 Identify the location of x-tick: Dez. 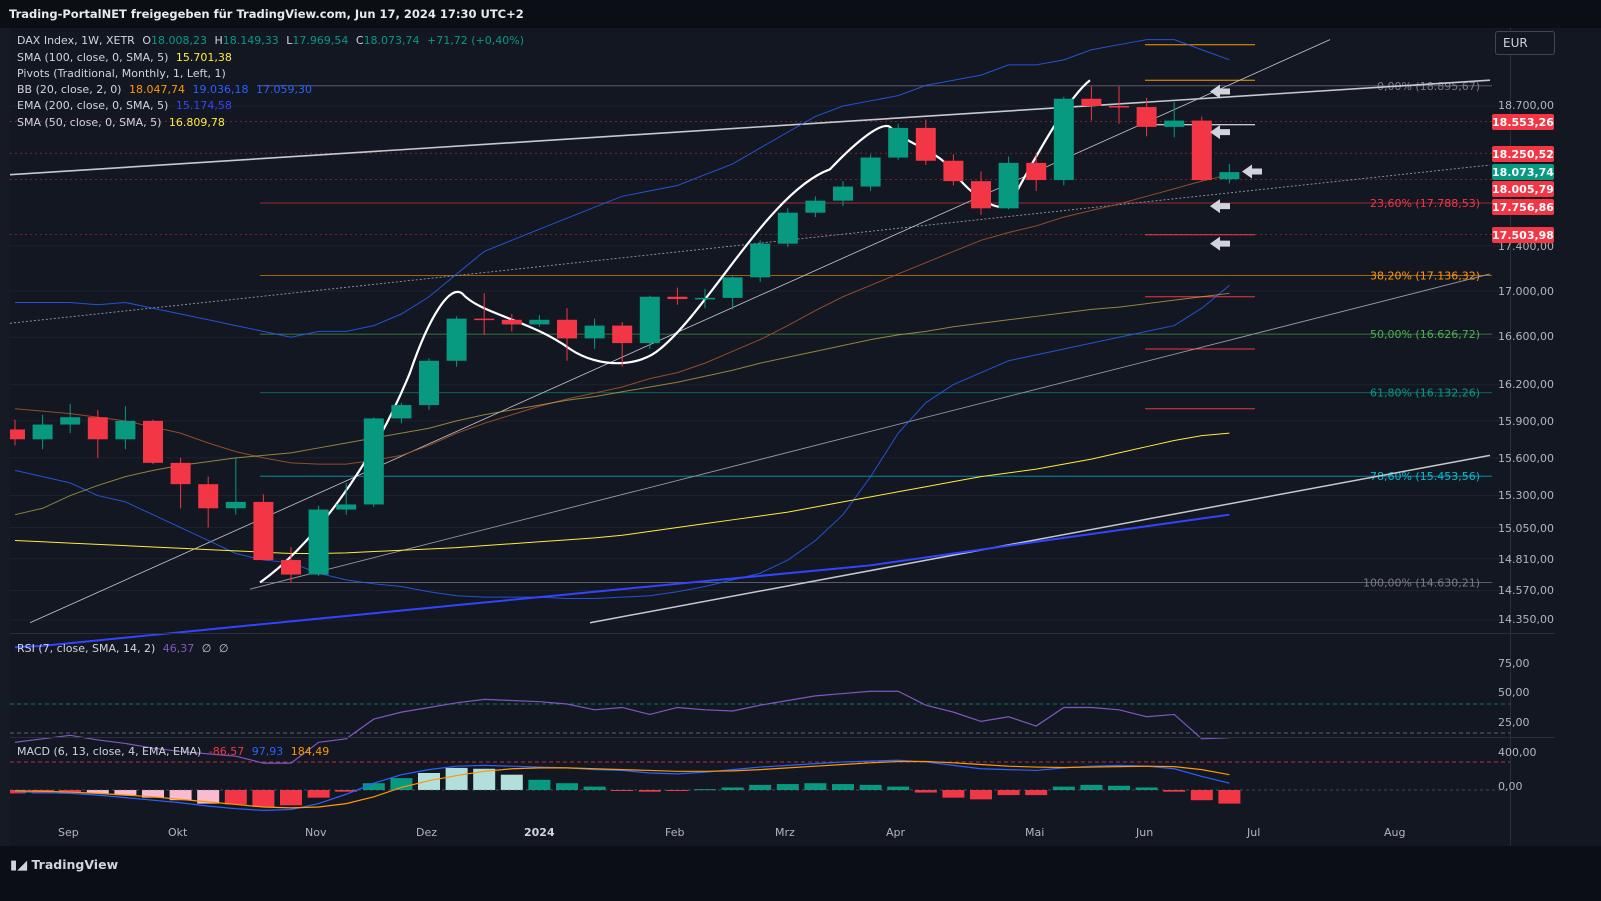
(427, 832).